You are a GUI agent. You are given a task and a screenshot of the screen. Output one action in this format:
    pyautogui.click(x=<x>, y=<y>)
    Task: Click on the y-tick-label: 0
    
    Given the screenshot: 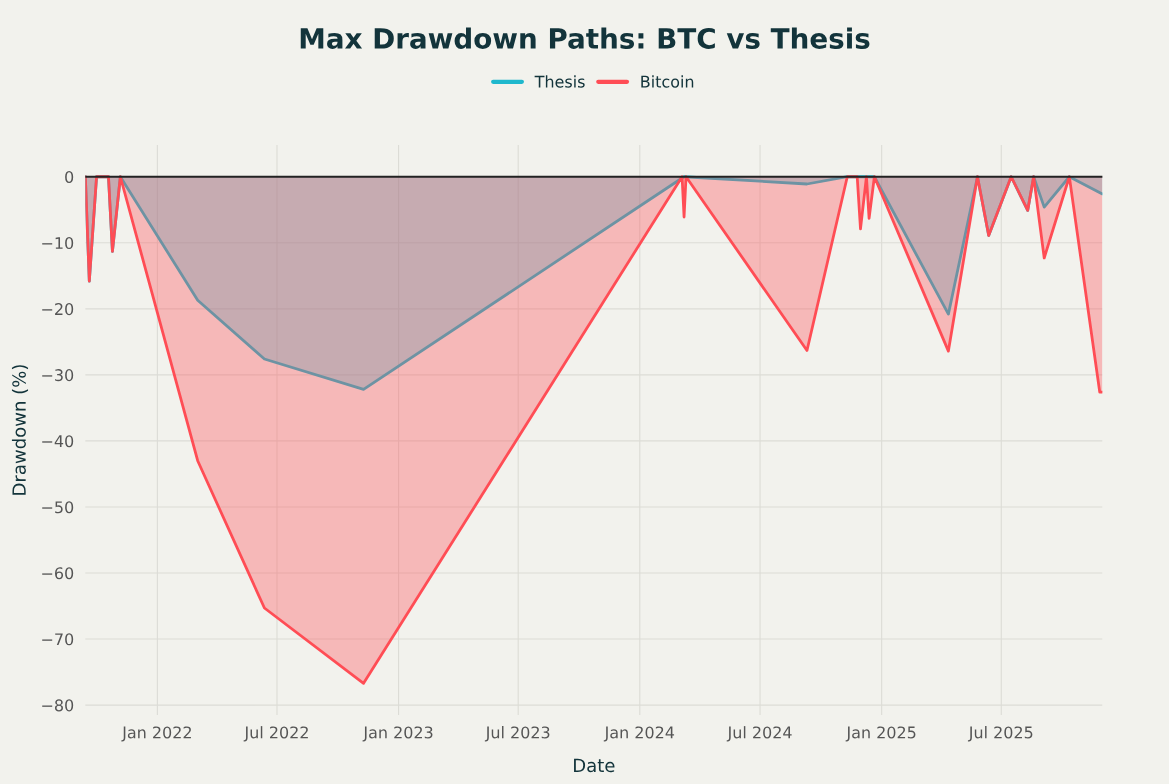 What is the action you would take?
    pyautogui.click(x=69, y=177)
    